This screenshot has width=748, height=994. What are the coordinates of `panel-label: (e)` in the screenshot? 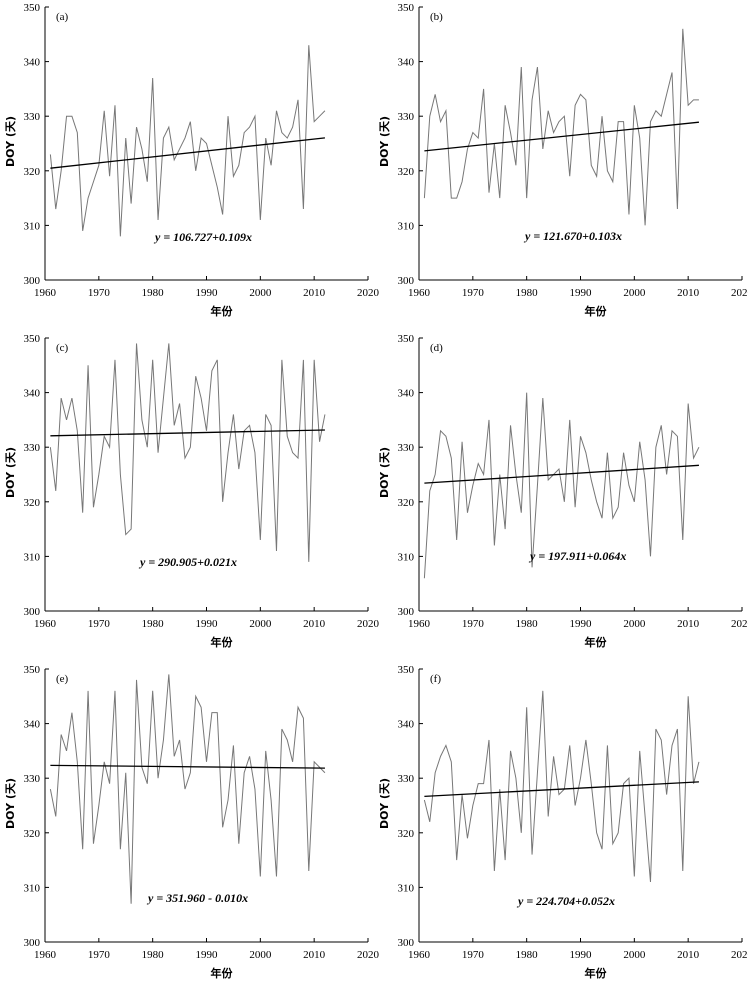 It's located at (62, 679).